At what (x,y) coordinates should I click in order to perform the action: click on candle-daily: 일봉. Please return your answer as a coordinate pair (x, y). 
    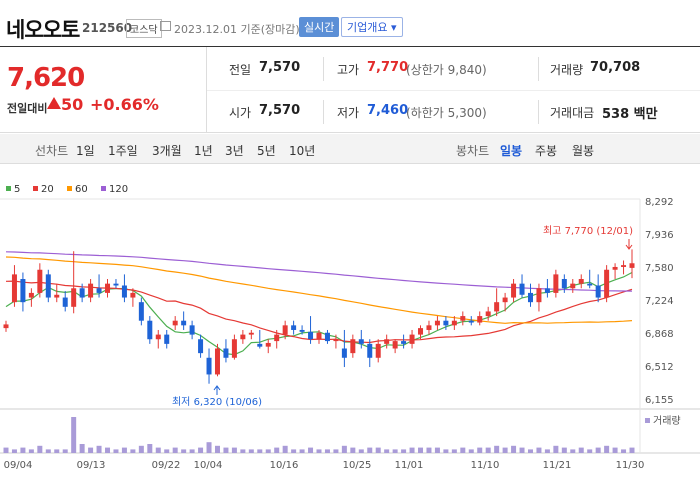
    Looking at the image, I should click on (511, 151).